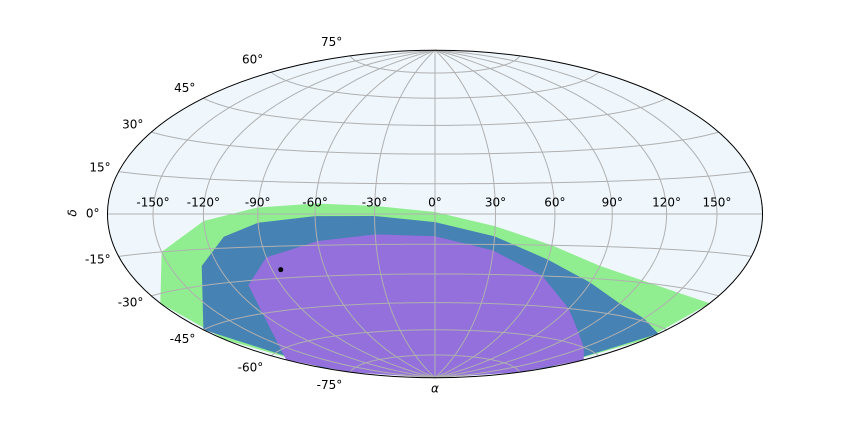 The height and width of the screenshot is (425, 850). Describe the element at coordinates (717, 203) in the screenshot. I see `x-tick-label: 150°` at that location.